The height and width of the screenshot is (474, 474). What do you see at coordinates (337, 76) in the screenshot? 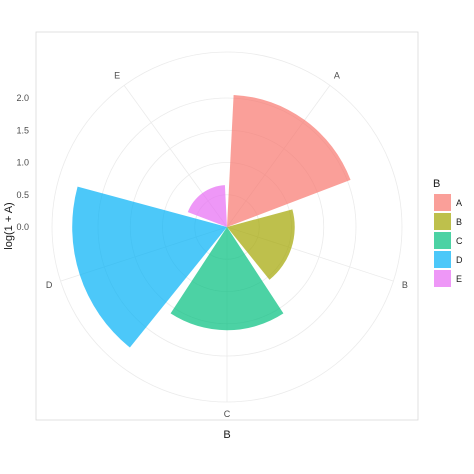
I see `angular-label-a: A` at bounding box center [337, 76].